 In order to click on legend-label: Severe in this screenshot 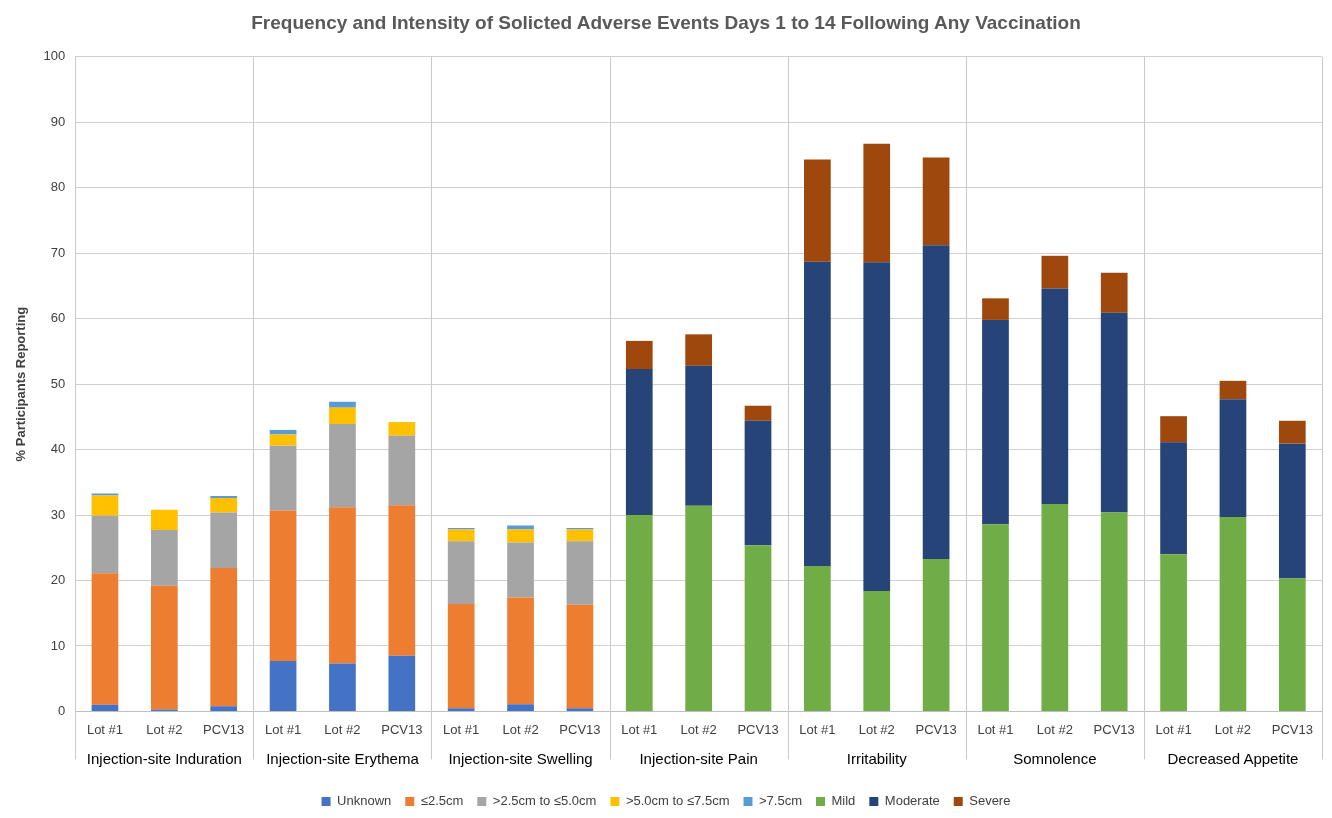, I will do `click(990, 801)`.